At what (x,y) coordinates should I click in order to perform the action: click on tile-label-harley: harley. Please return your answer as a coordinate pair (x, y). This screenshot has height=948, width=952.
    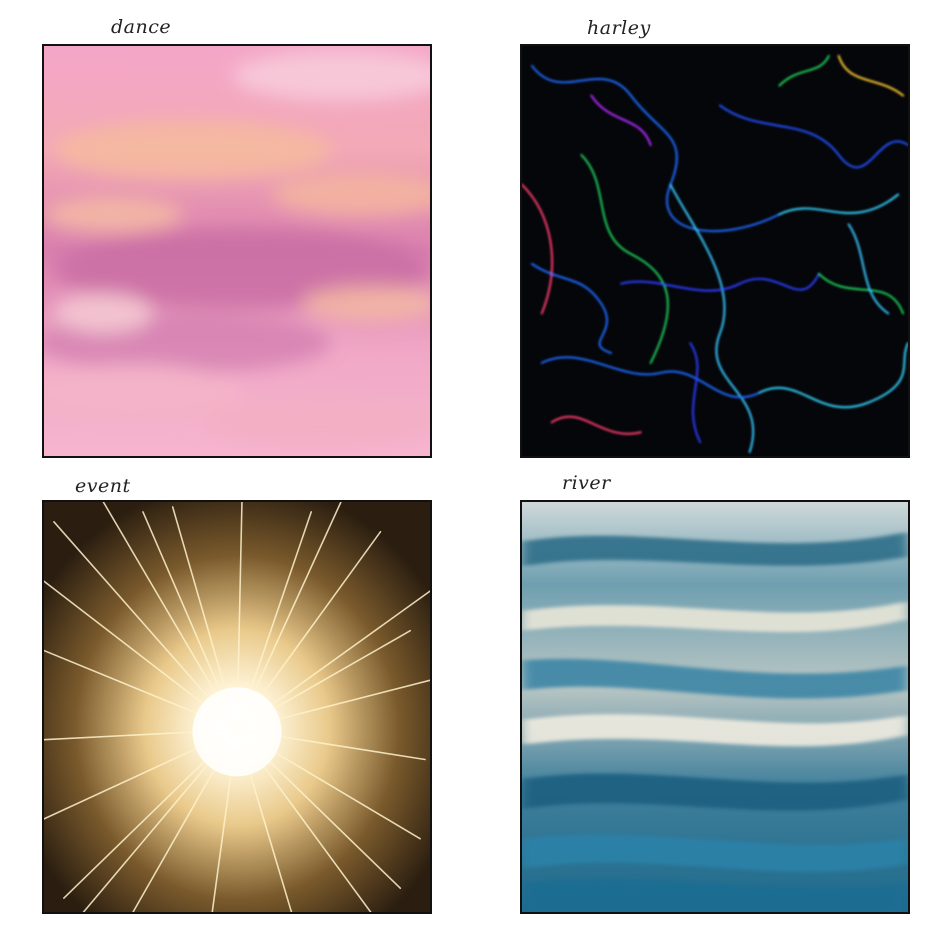
    Looking at the image, I should click on (619, 28).